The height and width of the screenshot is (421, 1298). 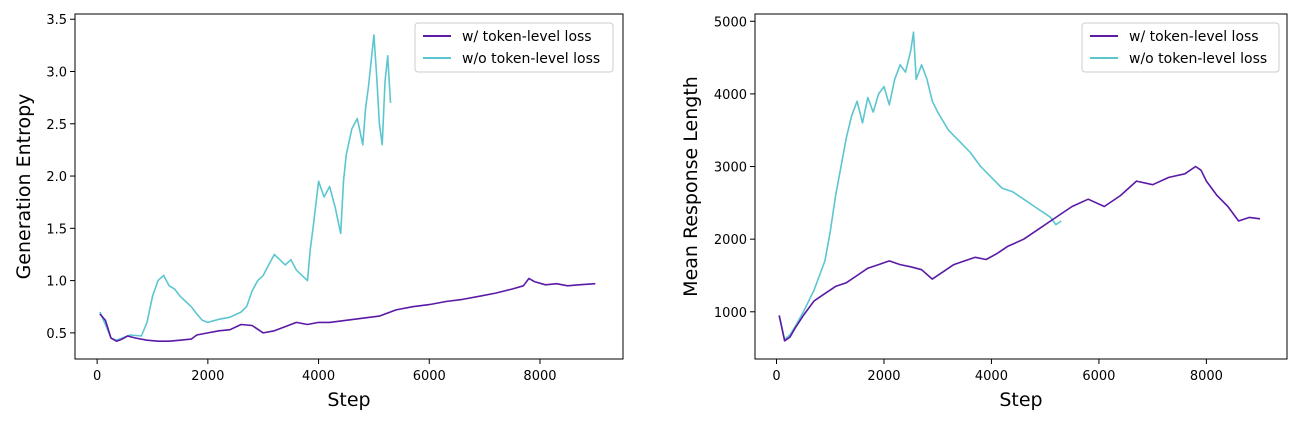 I want to click on y-tick-label: 1000, so click(x=730, y=313).